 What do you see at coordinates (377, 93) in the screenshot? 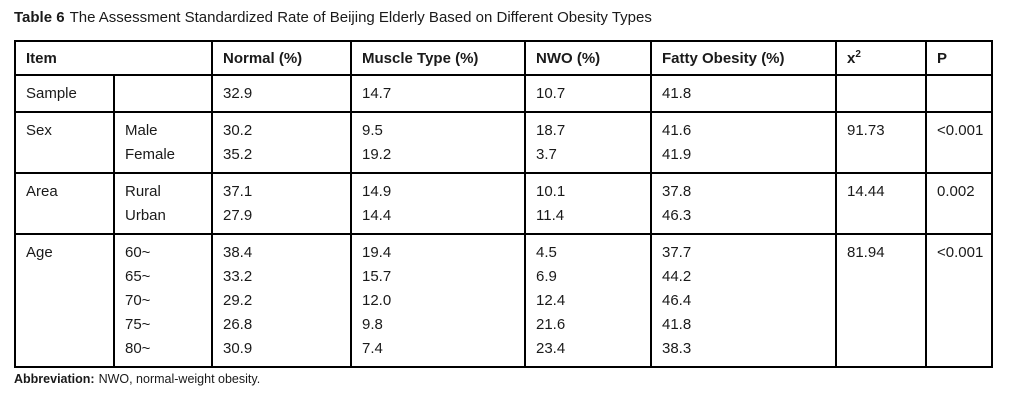
I see `cell-line: 14.7` at bounding box center [377, 93].